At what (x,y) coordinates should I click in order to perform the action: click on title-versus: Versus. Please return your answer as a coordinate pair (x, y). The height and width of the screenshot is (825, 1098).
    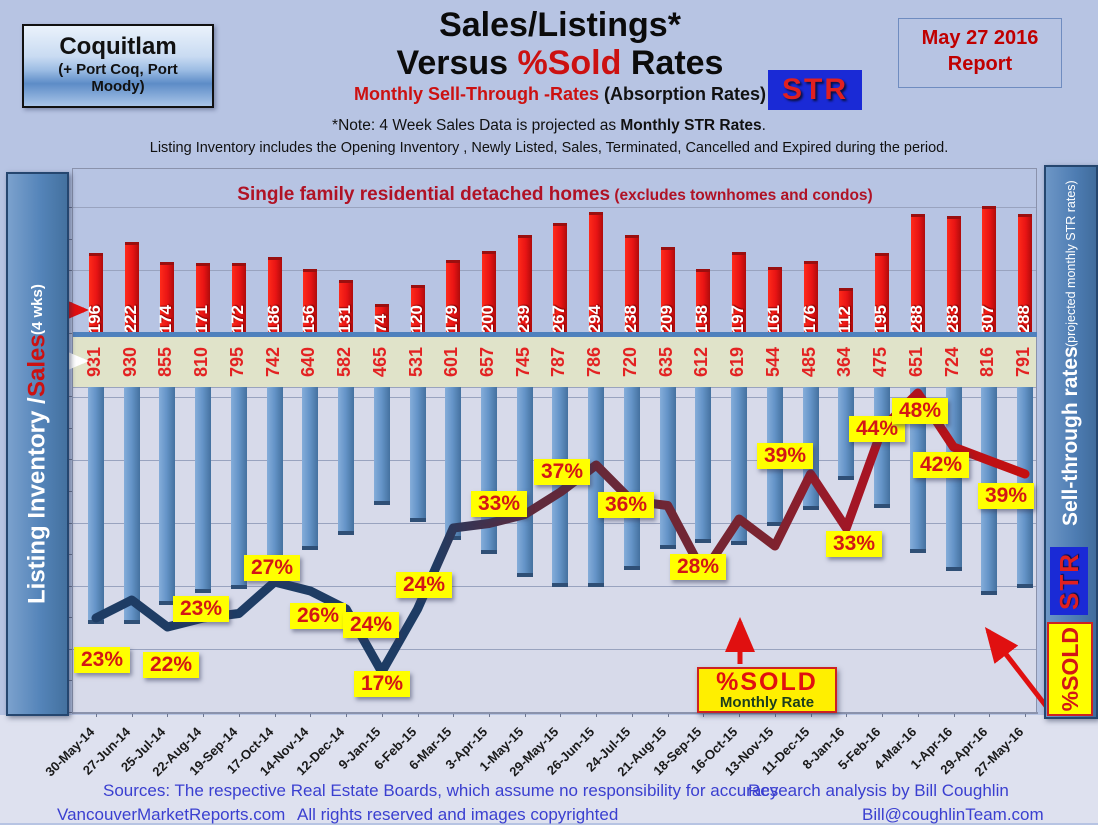
    Looking at the image, I should click on (457, 63).